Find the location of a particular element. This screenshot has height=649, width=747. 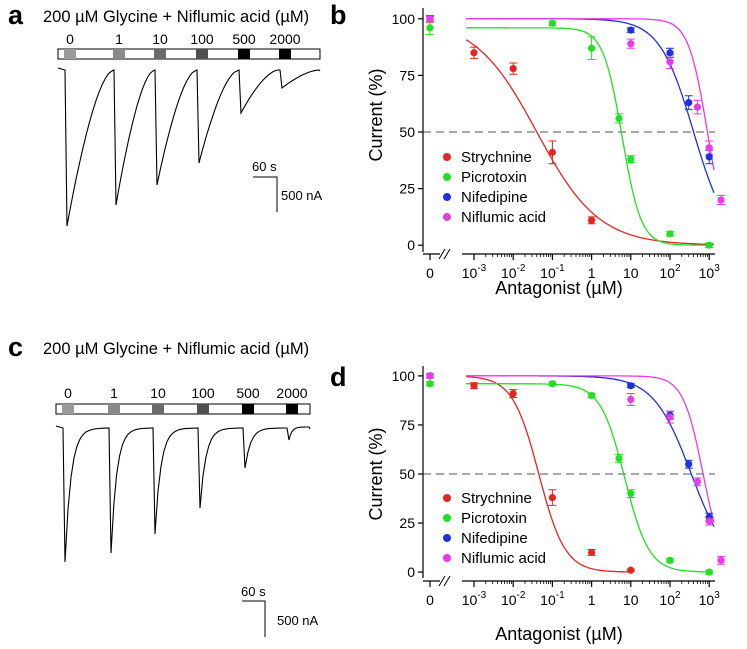

scale-current-a: 500 nA is located at coordinates (302, 195).